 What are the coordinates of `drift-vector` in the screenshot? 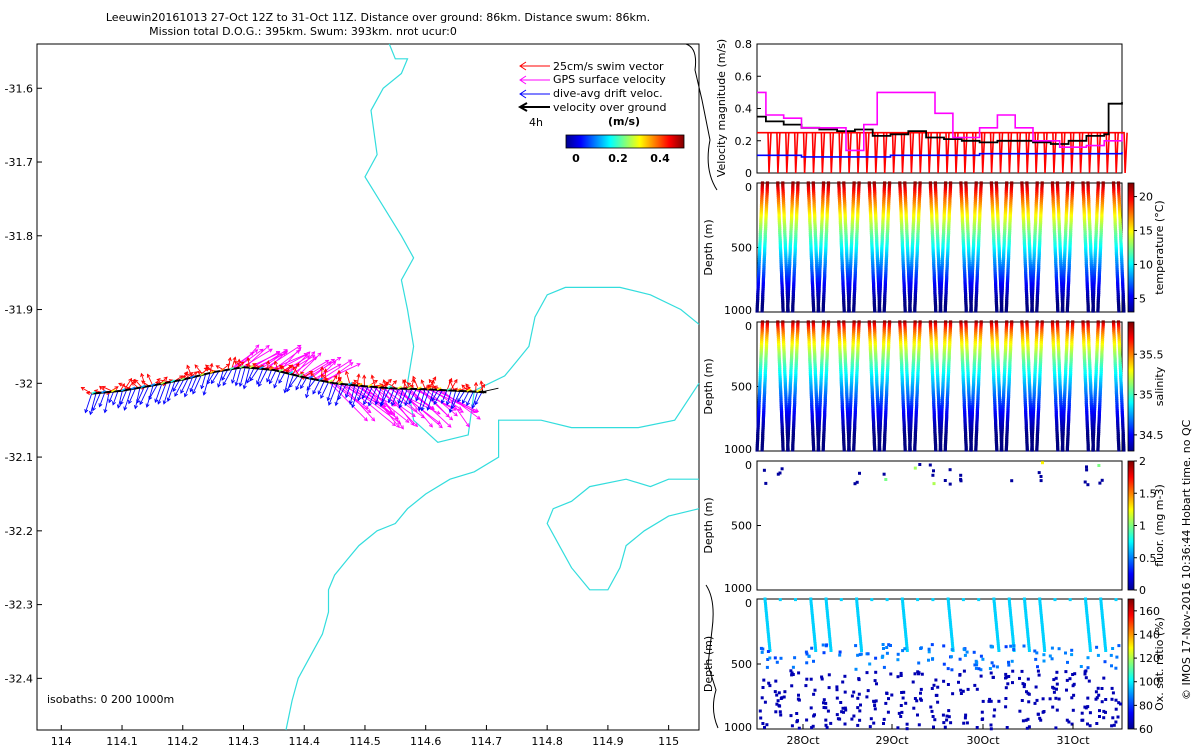 It's located at (93, 404).